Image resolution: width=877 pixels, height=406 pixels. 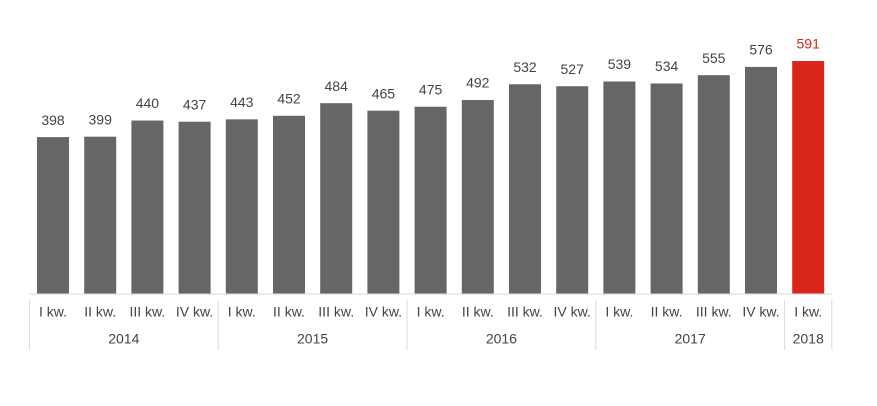 I want to click on group-label: 2015, so click(x=312, y=339).